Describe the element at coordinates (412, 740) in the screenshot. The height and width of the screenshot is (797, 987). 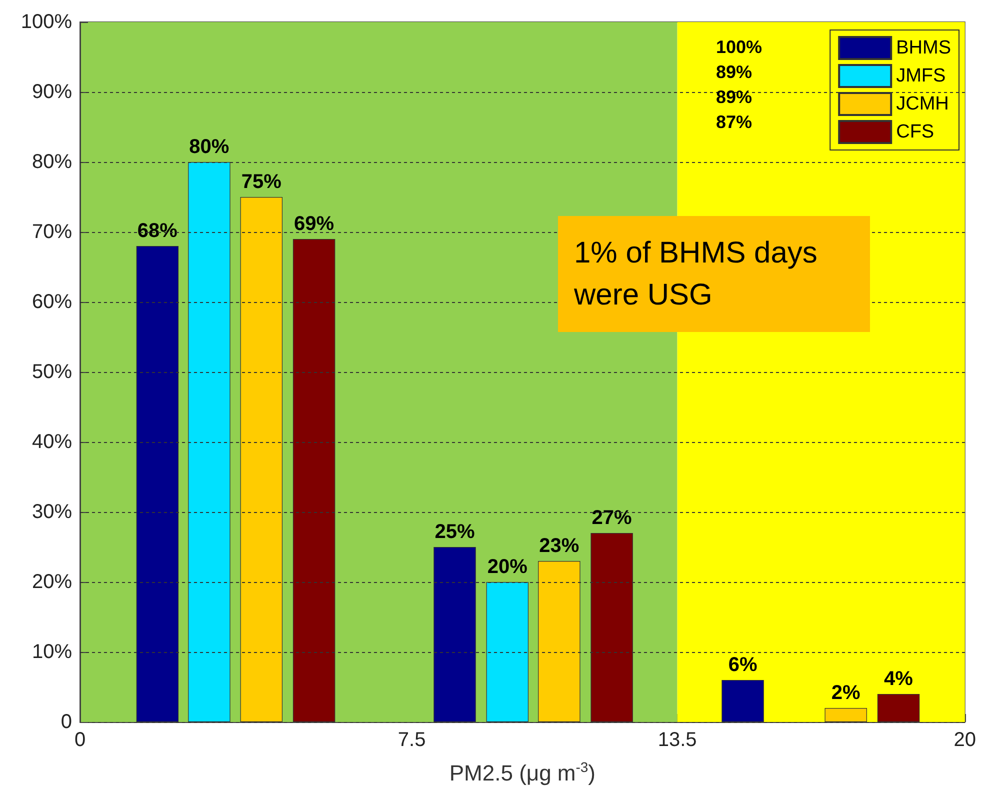
I see `x-tick-label: 7.5` at that location.